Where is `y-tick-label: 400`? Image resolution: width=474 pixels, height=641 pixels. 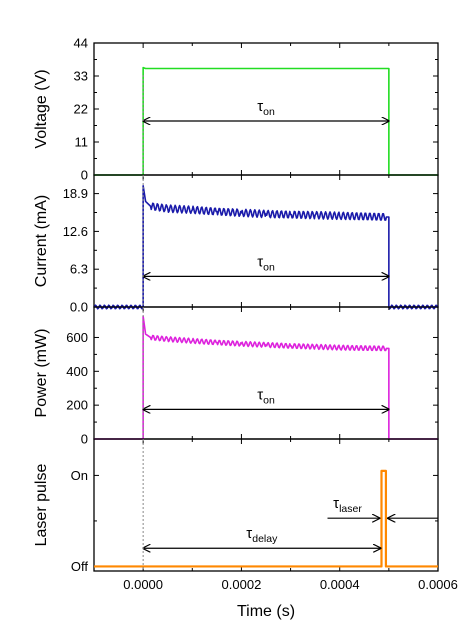
y-tick-label: 400 is located at coordinates (77, 371).